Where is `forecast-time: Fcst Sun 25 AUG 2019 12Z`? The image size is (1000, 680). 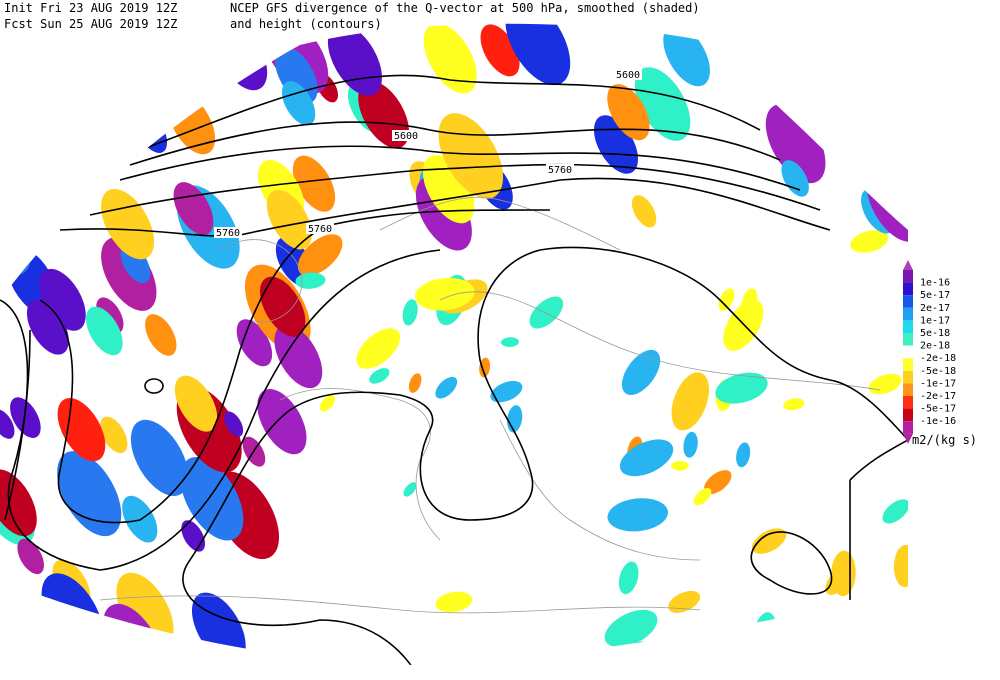
forecast-time: Fcst Sun 25 AUG 2019 12Z is located at coordinates (90, 24).